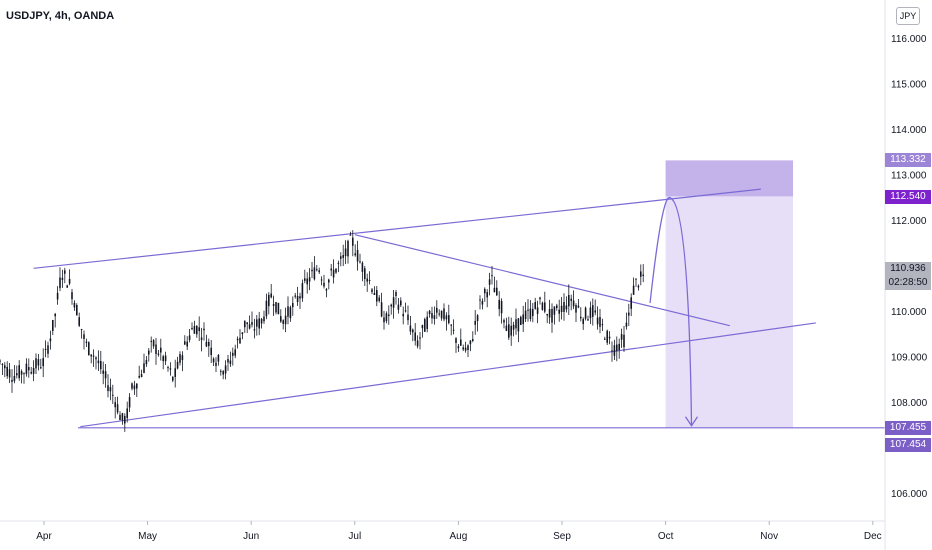 The width and height of the screenshot is (932, 550). Describe the element at coordinates (769, 536) in the screenshot. I see `x-tick-label: Nov` at that location.